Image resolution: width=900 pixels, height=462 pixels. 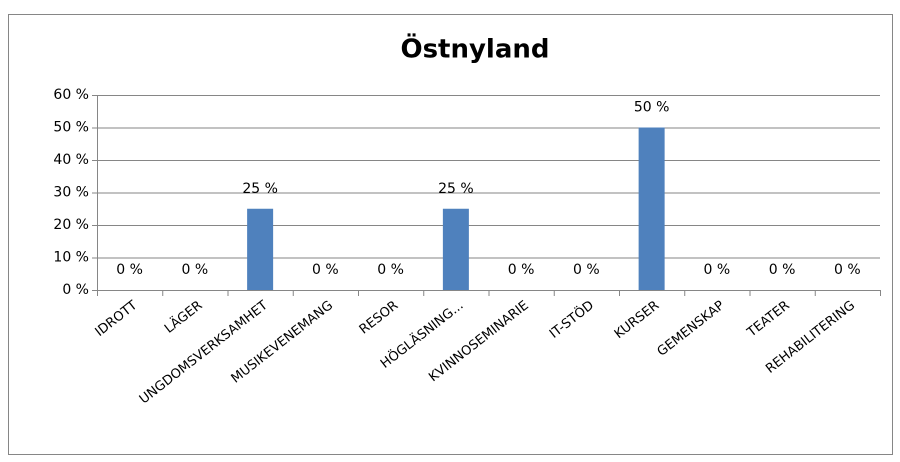 What do you see at coordinates (71, 160) in the screenshot?
I see `y-tick-label: 40 %` at bounding box center [71, 160].